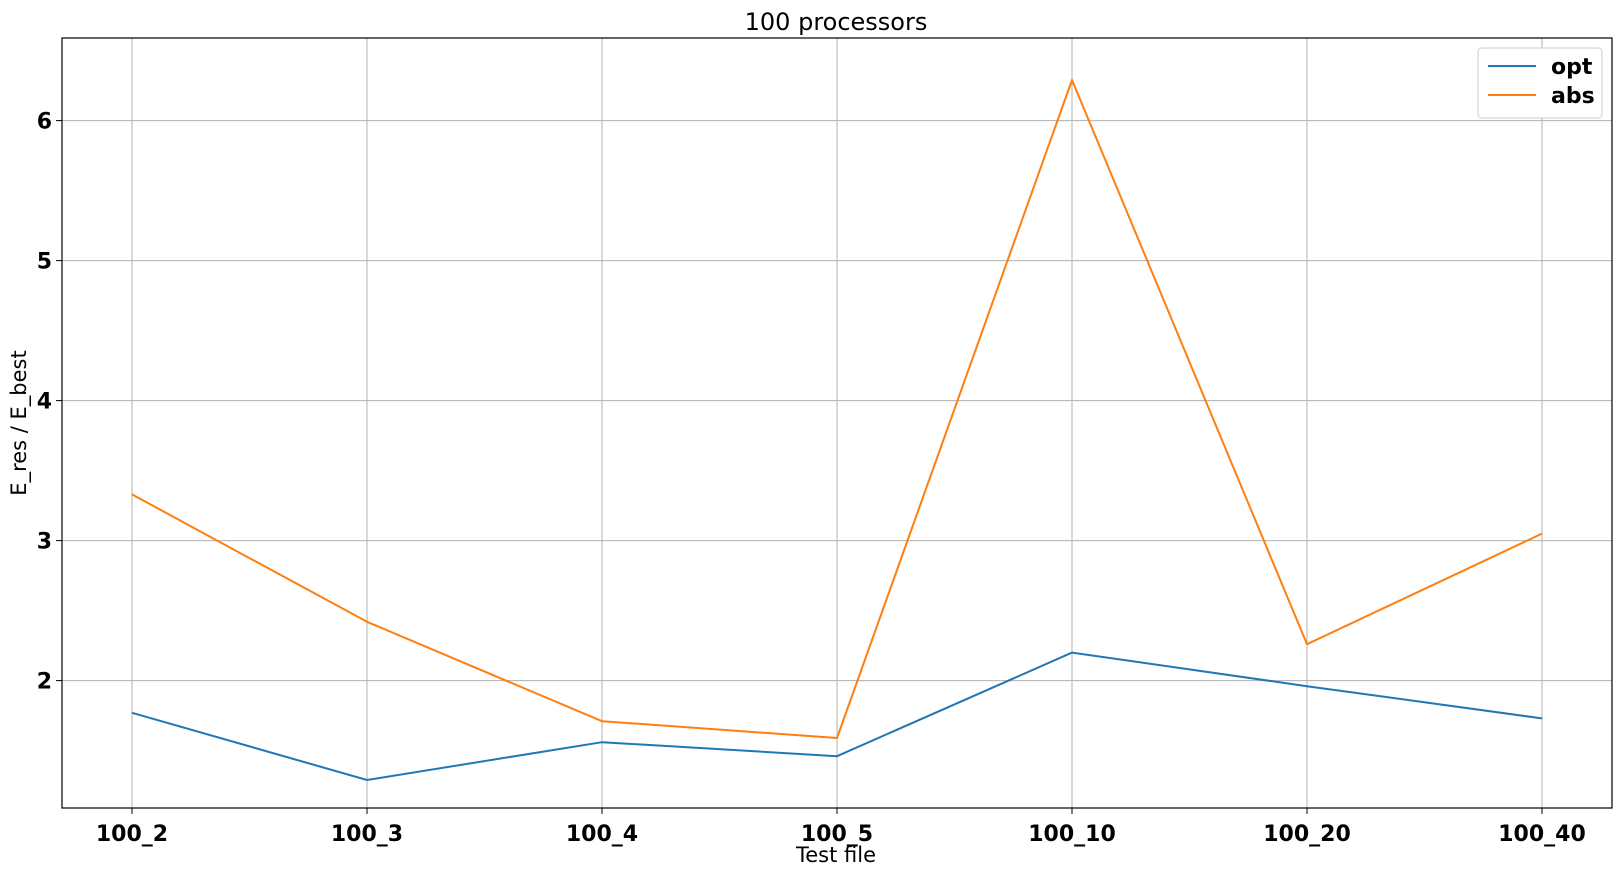  Describe the element at coordinates (836, 22) in the screenshot. I see `chart-title: 100 processors` at that location.